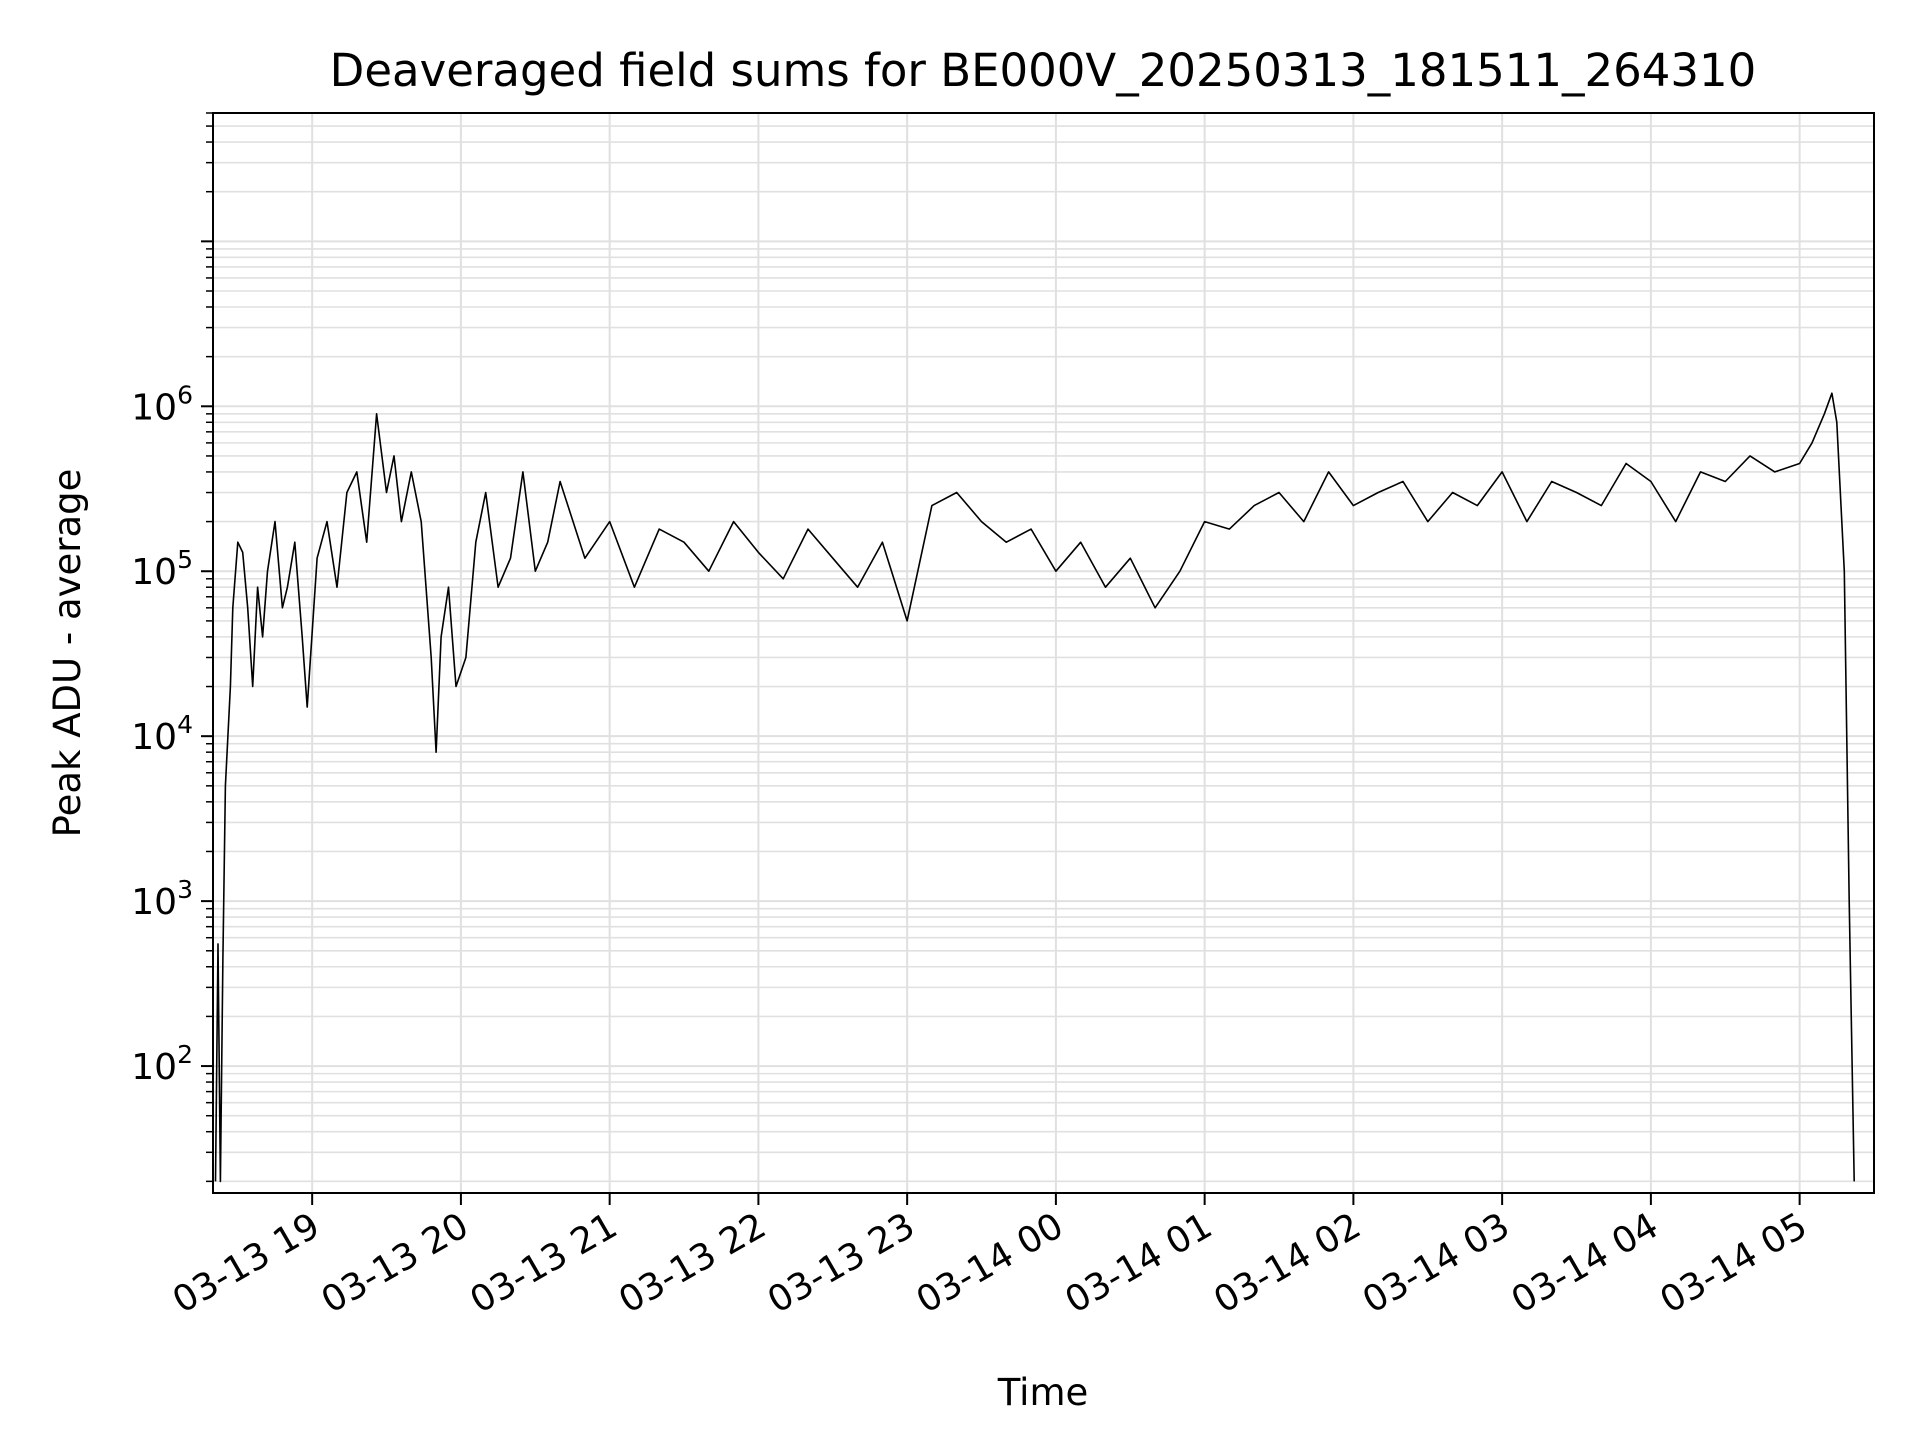 Image resolution: width=1920 pixels, height=1440 pixels. I want to click on x-tick-label: 03-14 04, so click(1585, 1263).